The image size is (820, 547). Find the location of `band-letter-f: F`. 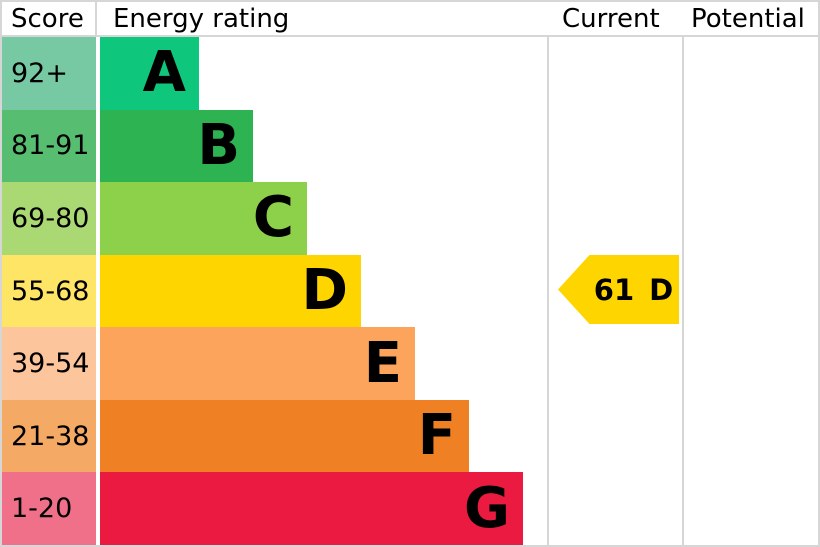

band-letter-f: F is located at coordinates (436, 436).